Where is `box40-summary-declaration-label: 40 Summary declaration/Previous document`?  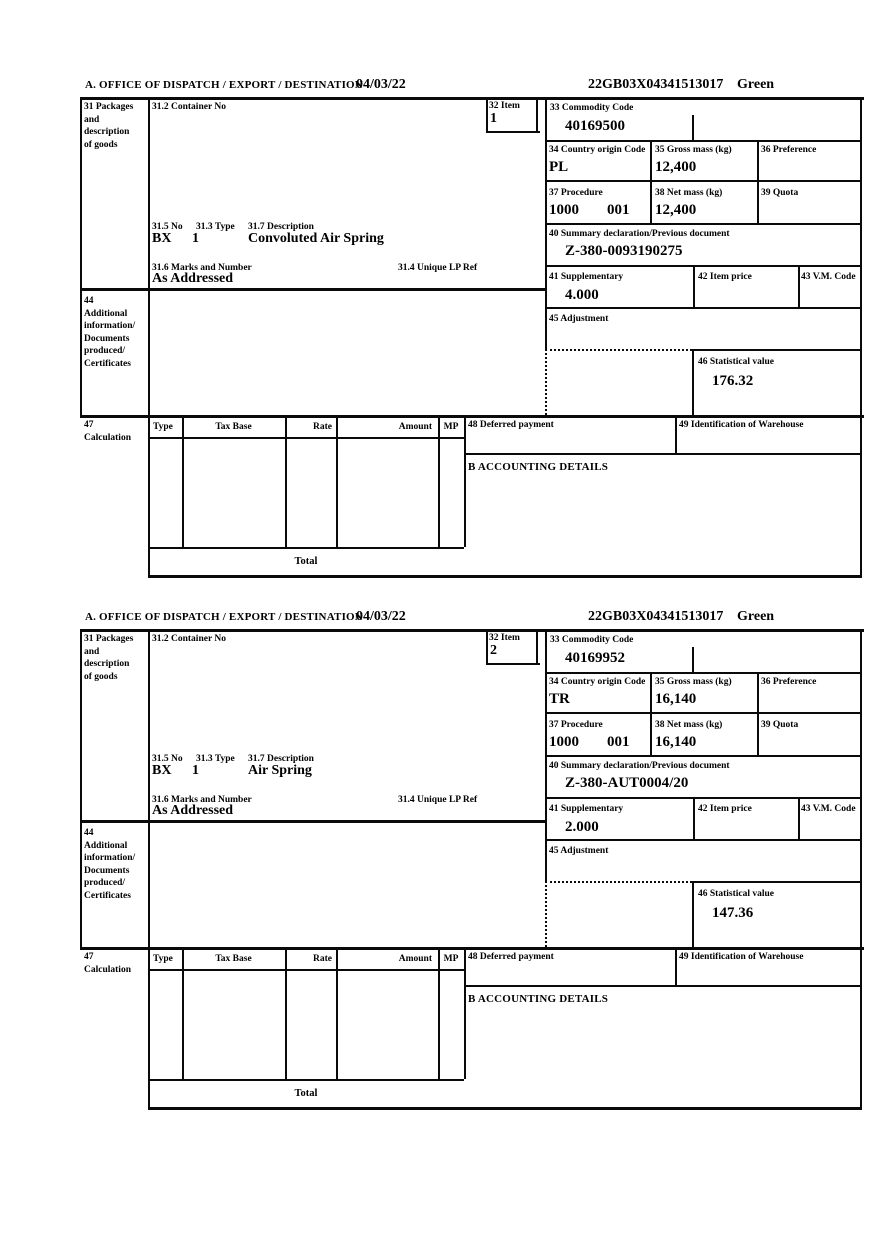
box40-summary-declaration-label: 40 Summary declaration/Previous document is located at coordinates (639, 234).